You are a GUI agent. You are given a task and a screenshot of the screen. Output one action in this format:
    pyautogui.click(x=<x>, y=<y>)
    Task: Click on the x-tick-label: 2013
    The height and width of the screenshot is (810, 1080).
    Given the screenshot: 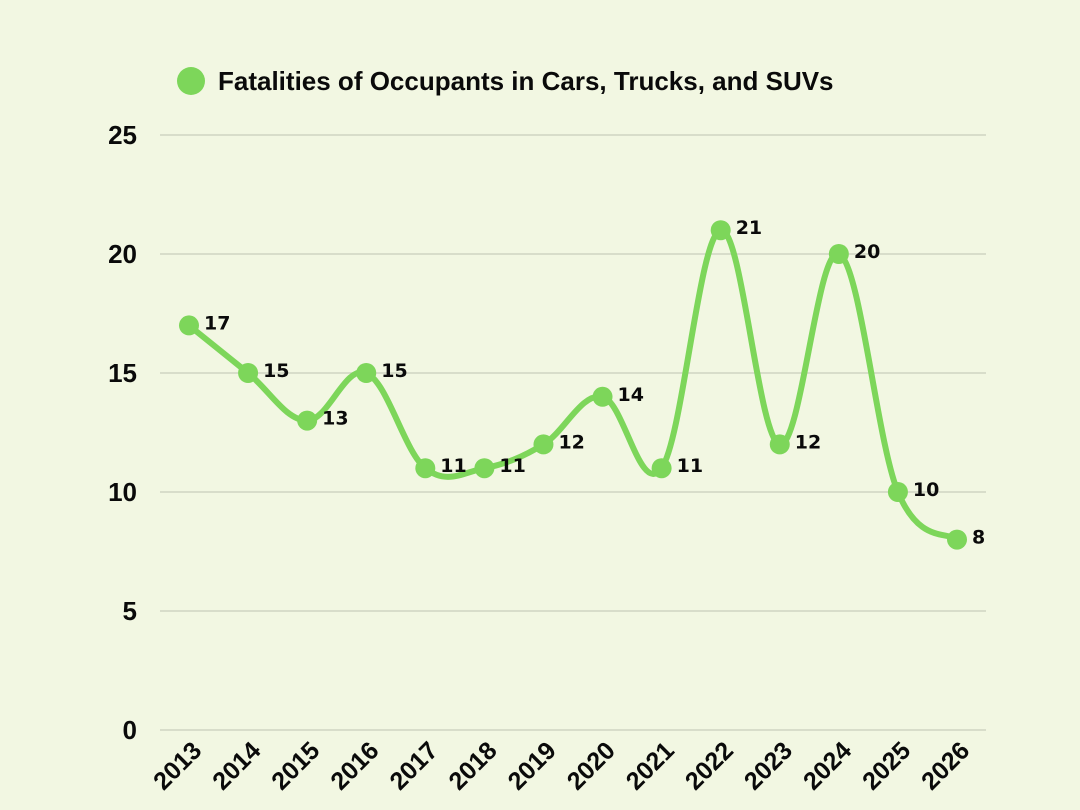 What is the action you would take?
    pyautogui.click(x=177, y=765)
    